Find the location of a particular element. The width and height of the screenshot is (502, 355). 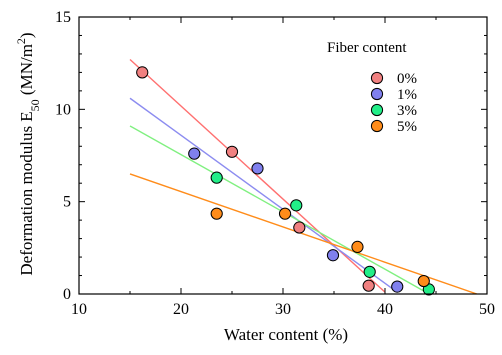

x-tick-label: 30 is located at coordinates (283, 309).